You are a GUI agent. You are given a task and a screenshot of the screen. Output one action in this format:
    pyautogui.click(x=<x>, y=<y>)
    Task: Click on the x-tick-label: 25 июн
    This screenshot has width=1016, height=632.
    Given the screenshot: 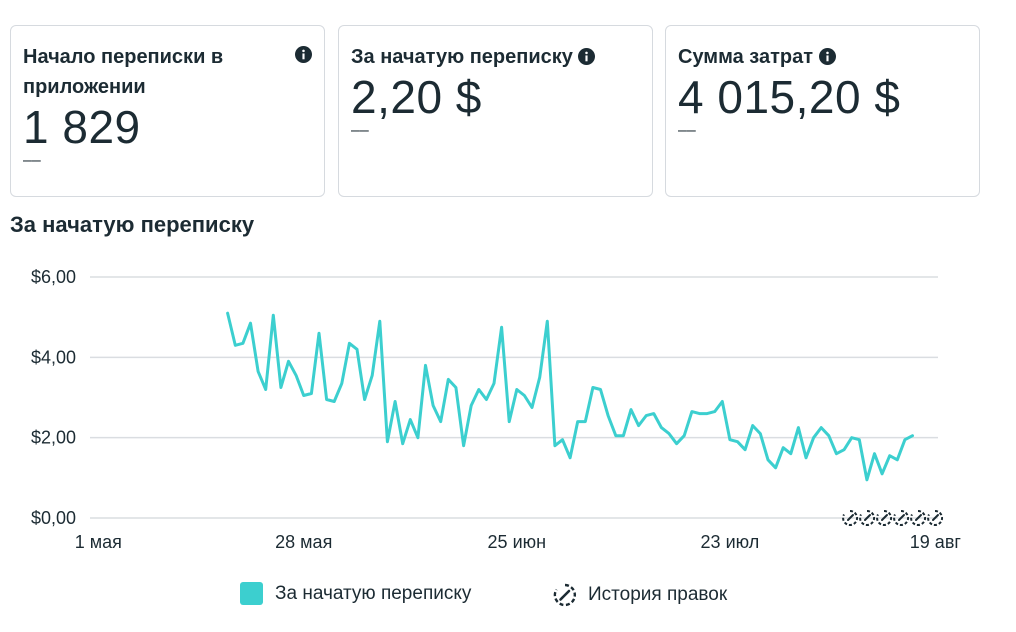 What is the action you would take?
    pyautogui.click(x=517, y=542)
    